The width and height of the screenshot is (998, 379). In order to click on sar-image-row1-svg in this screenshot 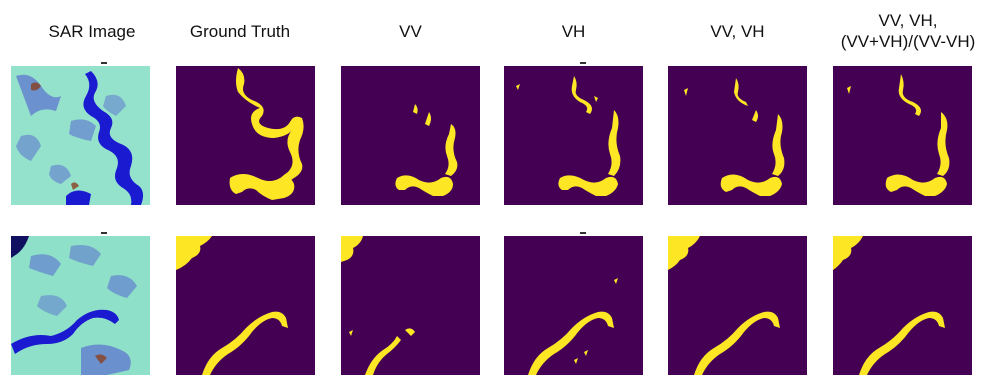, I will do `click(80, 135)`.